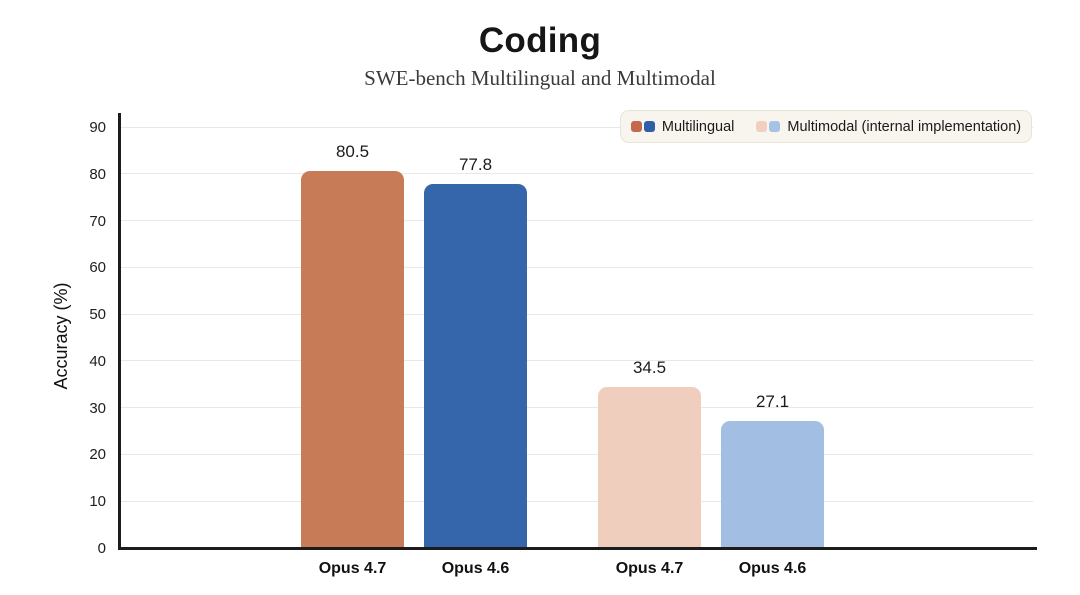 This screenshot has height=595, width=1080. Describe the element at coordinates (97, 268) in the screenshot. I see `y-tick-label: 60` at that location.